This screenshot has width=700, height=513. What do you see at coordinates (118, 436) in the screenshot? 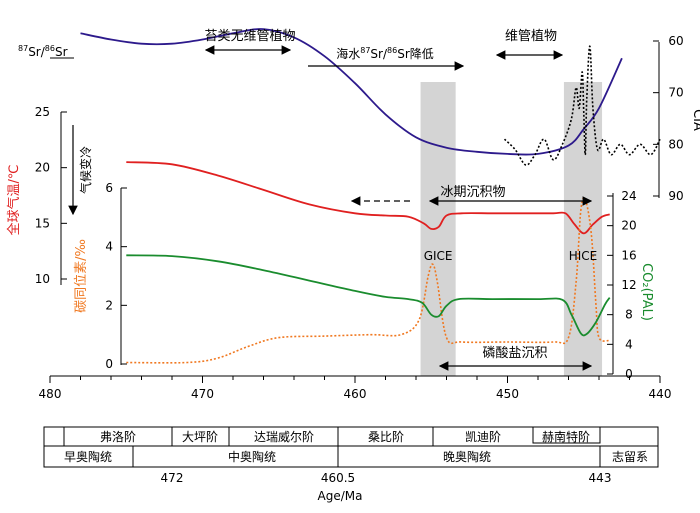
I see `stage-label: 弗洛阶` at bounding box center [118, 436].